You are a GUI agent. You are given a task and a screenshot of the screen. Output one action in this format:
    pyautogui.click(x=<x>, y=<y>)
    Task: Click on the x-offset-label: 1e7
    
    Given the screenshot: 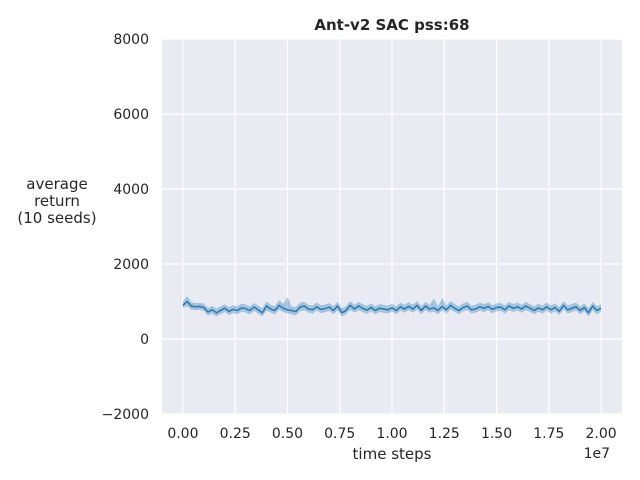 What is the action you would take?
    pyautogui.click(x=597, y=454)
    